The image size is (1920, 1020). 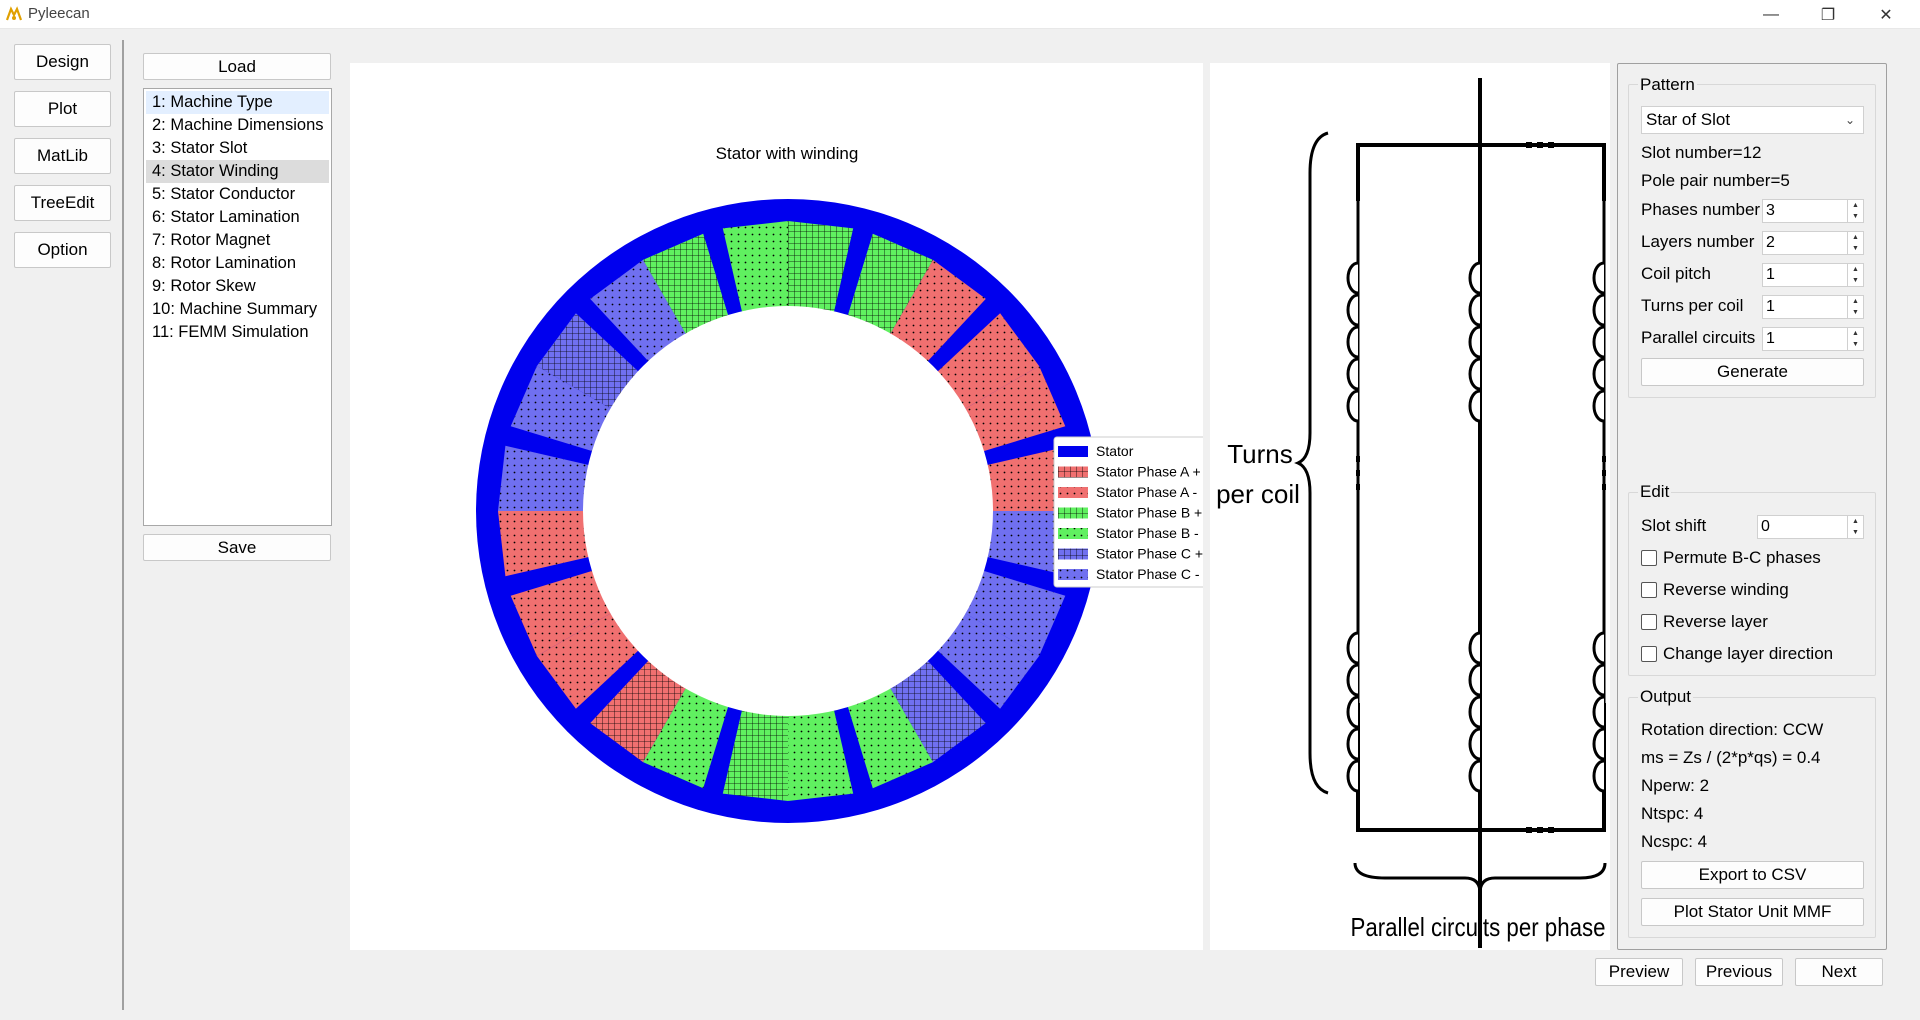 I want to click on step-item-stator-conductor: 5: Stator Conductor, so click(x=224, y=194).